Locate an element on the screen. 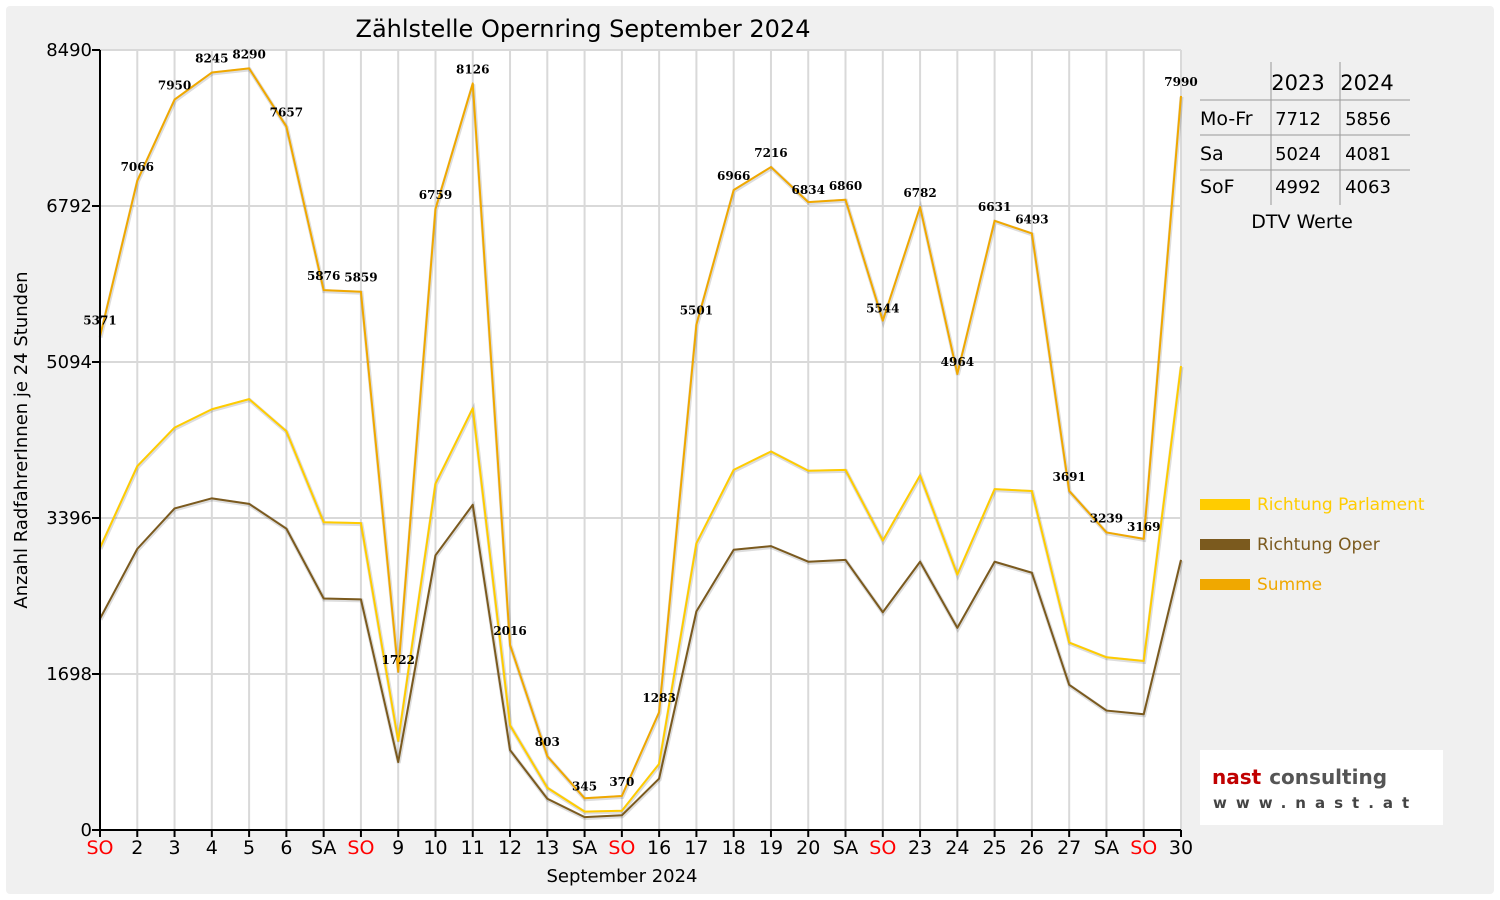  data-label: 6860 is located at coordinates (845, 186).